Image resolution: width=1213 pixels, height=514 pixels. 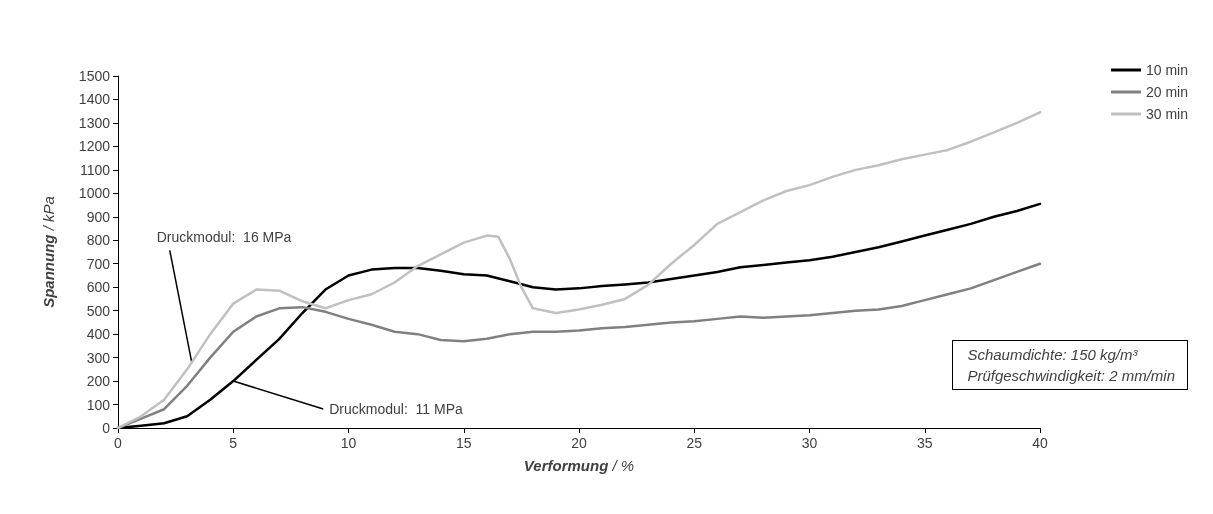 I want to click on y-tick-label: 500, so click(x=98, y=310).